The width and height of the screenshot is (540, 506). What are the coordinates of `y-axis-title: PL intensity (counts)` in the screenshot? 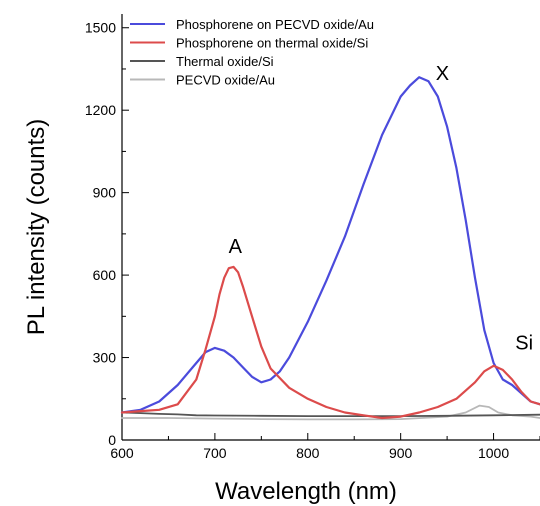 It's located at (36, 227).